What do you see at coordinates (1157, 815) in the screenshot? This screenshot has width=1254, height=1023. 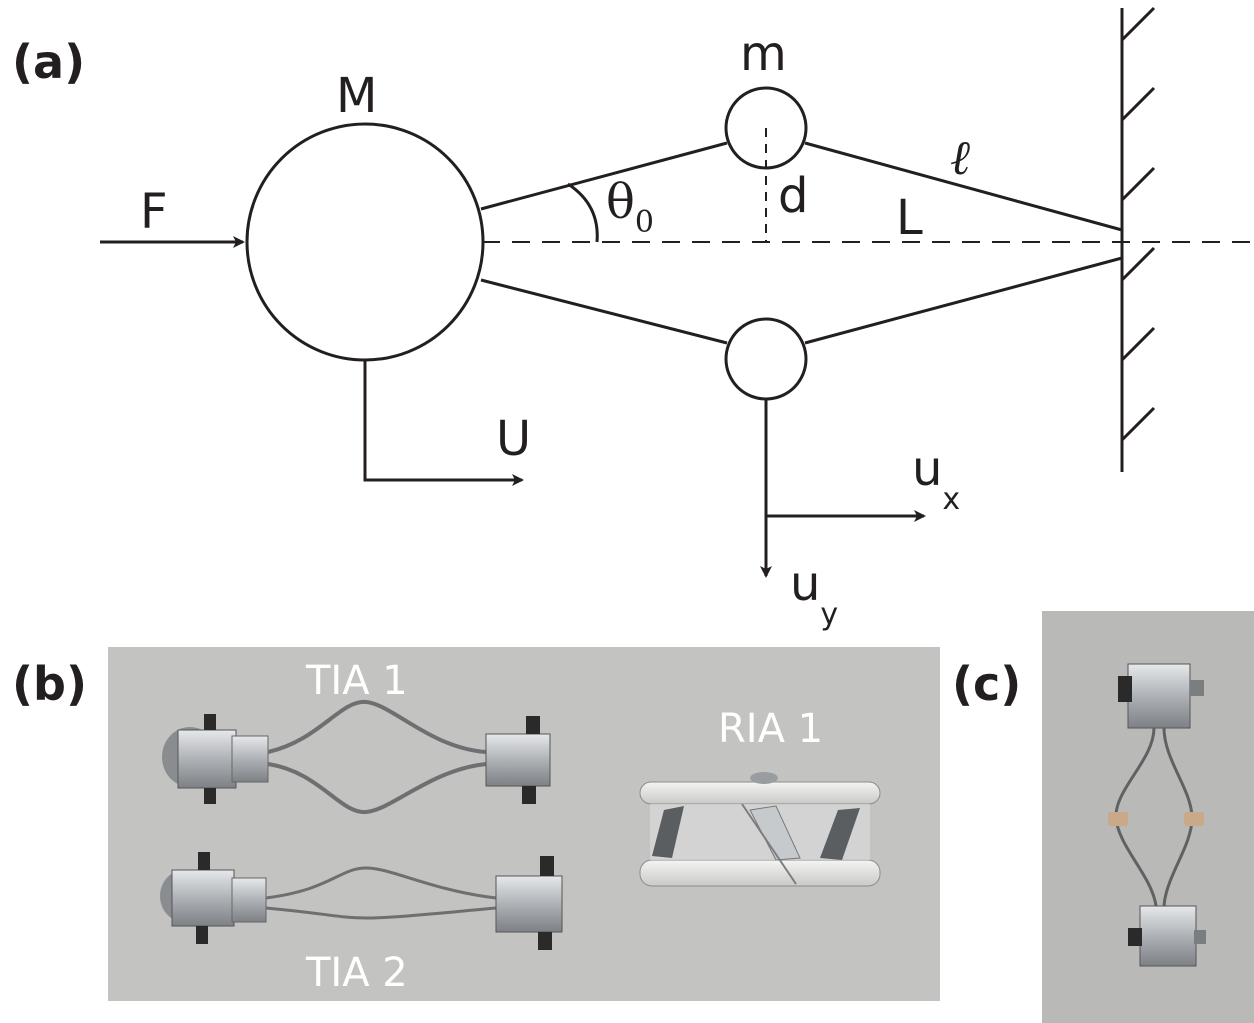 I see `vertical-device` at bounding box center [1157, 815].